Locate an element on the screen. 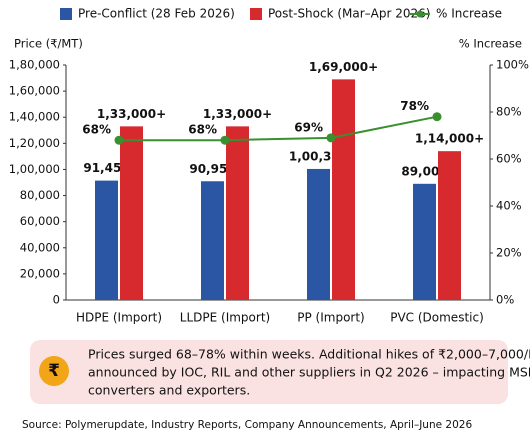  y2-tick-label: 20% is located at coordinates (509, 253).